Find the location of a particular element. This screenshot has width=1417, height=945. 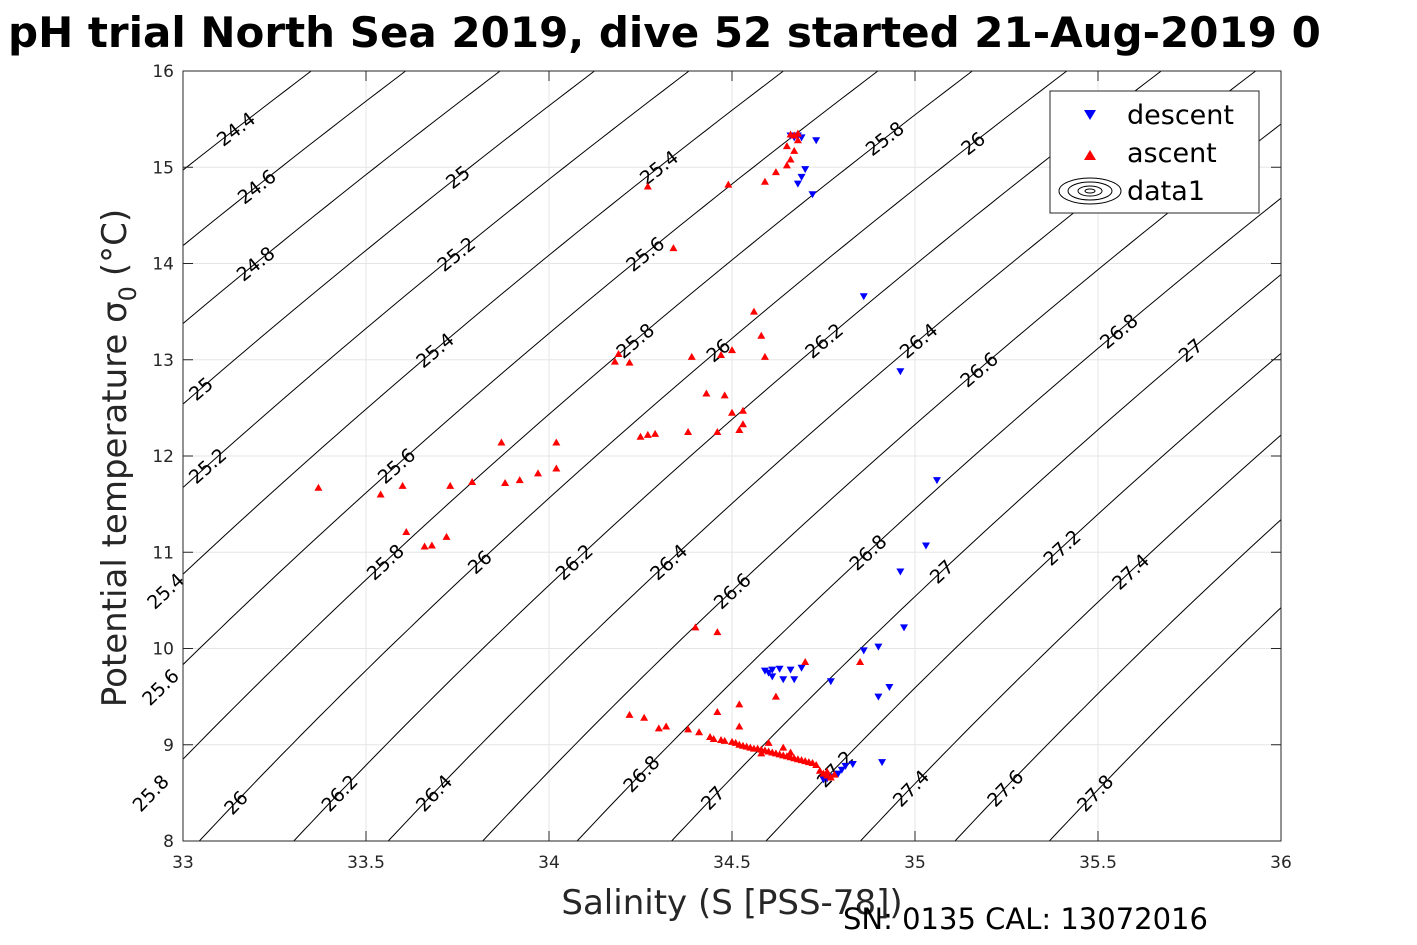

y-axis-title-main: Potential temperature σ is located at coordinates (115, 504).